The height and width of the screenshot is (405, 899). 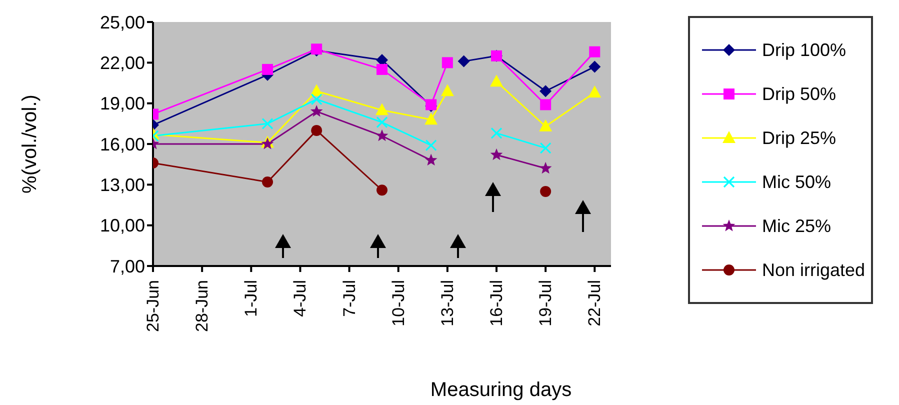 What do you see at coordinates (202, 306) in the screenshot?
I see `x-tick-label: 28-Jun` at bounding box center [202, 306].